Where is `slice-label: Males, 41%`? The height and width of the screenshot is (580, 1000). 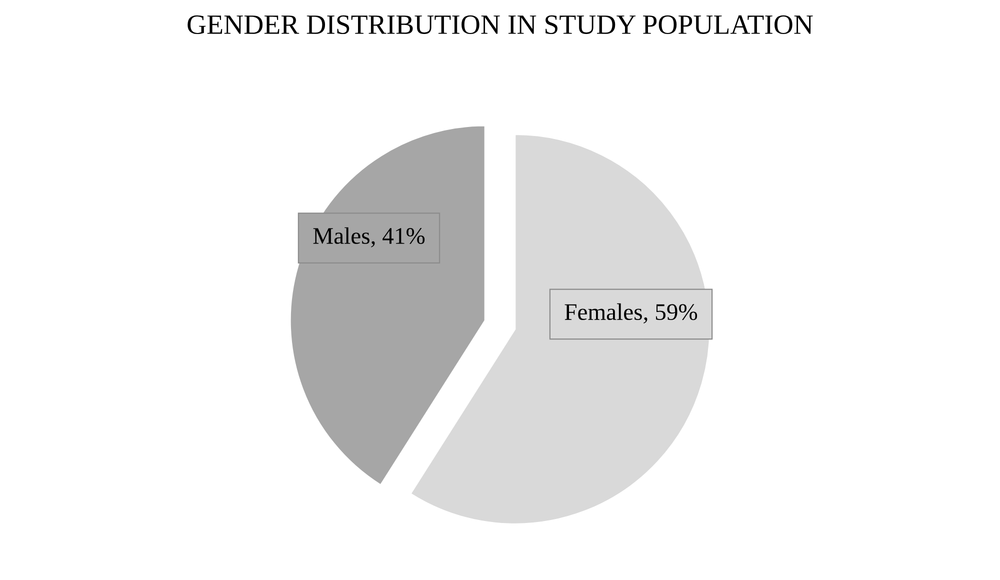 slice-label: Males, 41% is located at coordinates (369, 237).